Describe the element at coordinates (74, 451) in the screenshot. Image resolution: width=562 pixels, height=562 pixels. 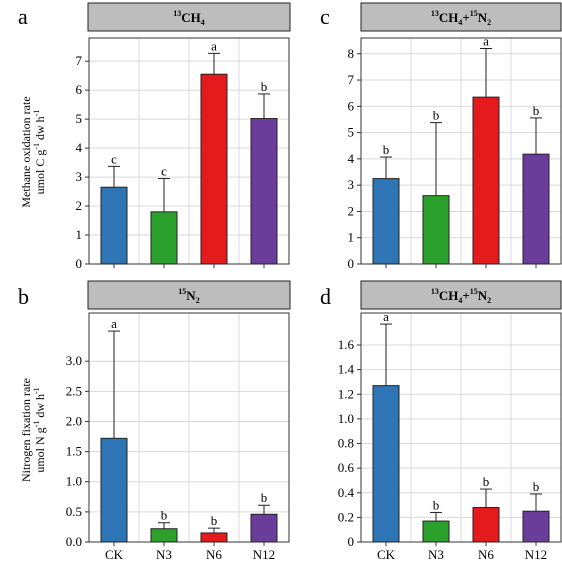
I see `y-tick-label: 1.5` at that location.